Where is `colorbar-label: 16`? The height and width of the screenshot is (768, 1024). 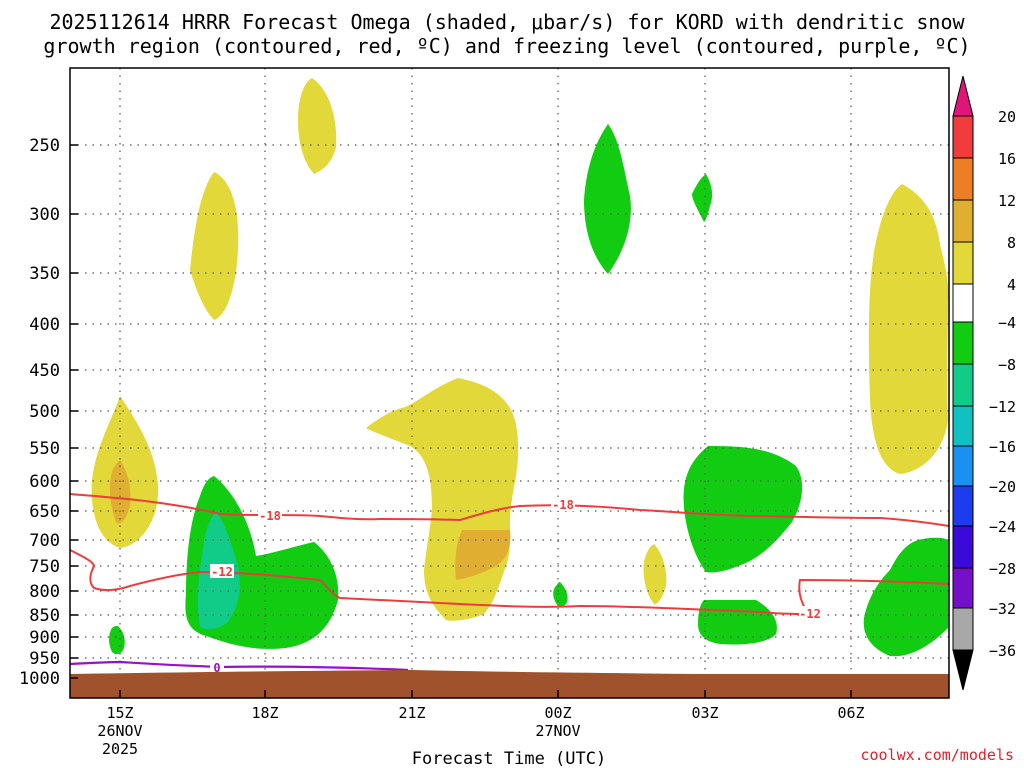
colorbar-label: 16 is located at coordinates (1007, 159).